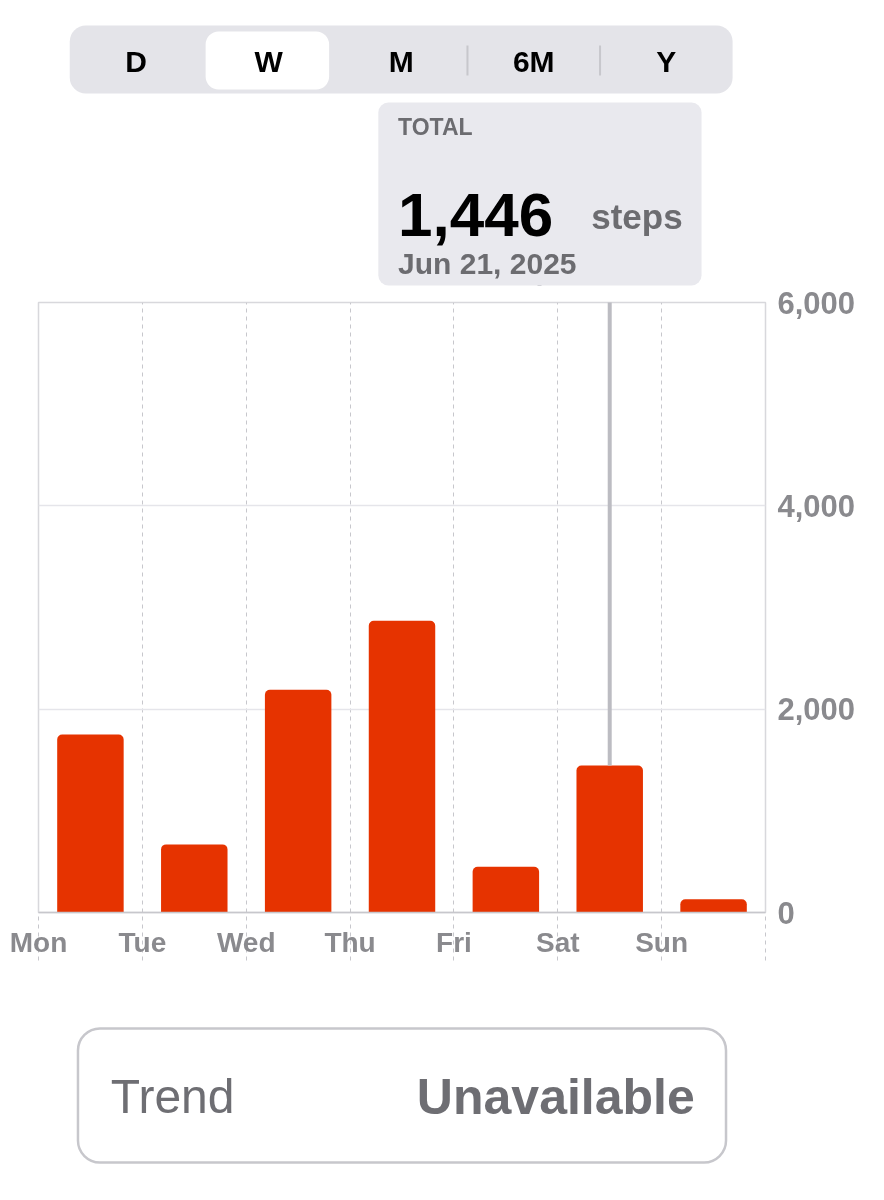 This screenshot has height=1200, width=884. I want to click on text: W, so click(269, 61).